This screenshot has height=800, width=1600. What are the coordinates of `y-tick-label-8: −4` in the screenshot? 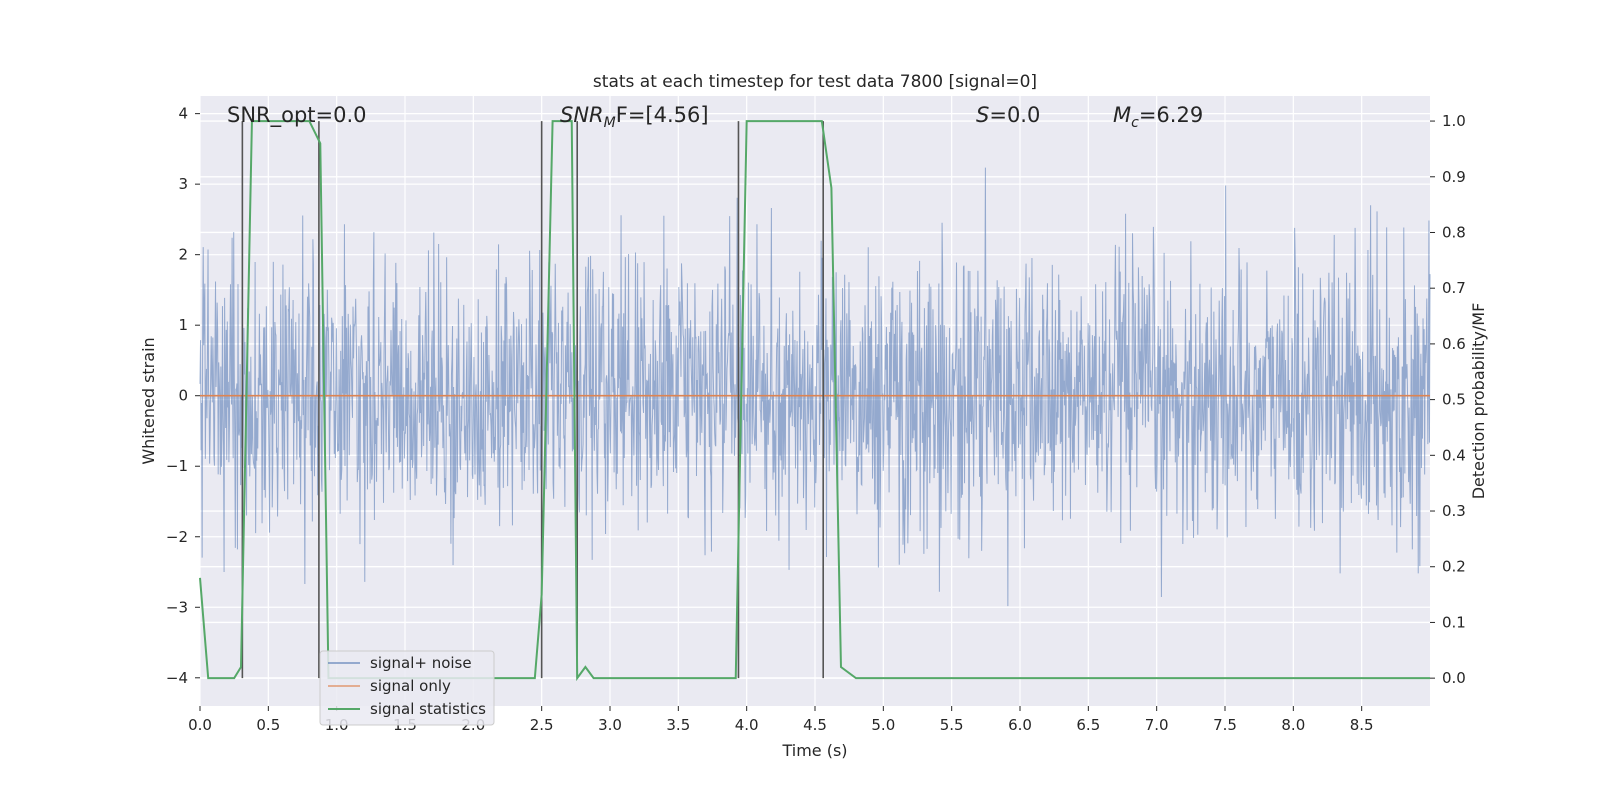 It's located at (177, 678).